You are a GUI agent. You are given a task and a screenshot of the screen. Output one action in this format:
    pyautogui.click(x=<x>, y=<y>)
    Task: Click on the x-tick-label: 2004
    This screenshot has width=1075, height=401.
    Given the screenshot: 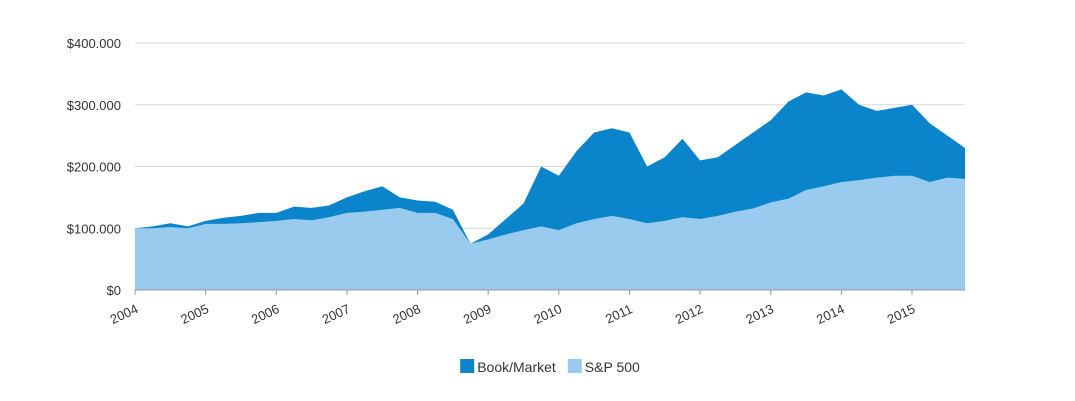 What is the action you would take?
    pyautogui.click(x=124, y=314)
    